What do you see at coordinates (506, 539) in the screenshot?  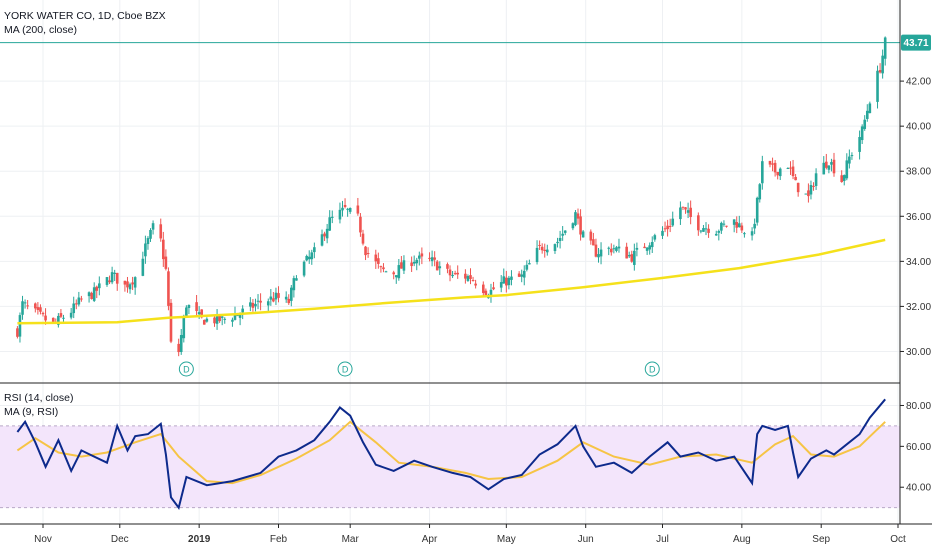 I see `time-tick-label: May` at bounding box center [506, 539].